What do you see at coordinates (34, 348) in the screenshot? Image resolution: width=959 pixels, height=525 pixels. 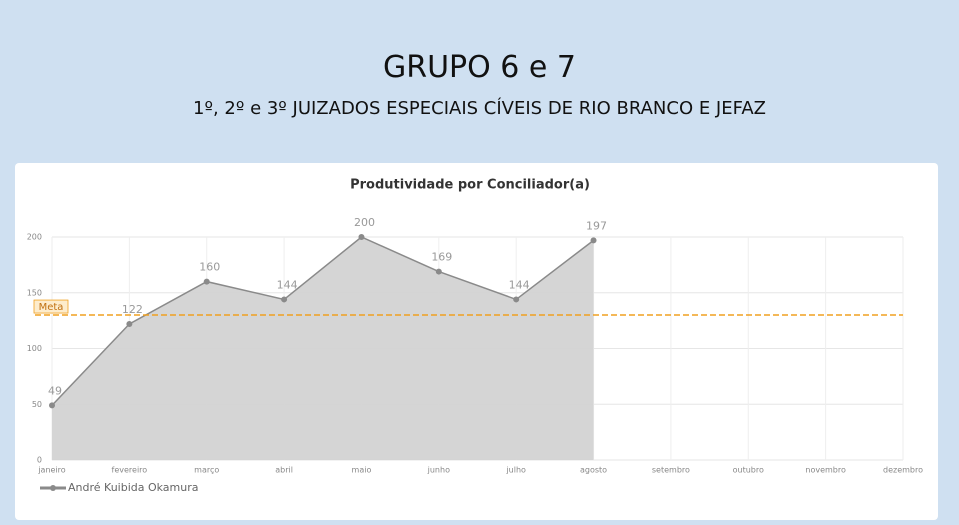 I see `y-tick-label: 100` at bounding box center [34, 348].